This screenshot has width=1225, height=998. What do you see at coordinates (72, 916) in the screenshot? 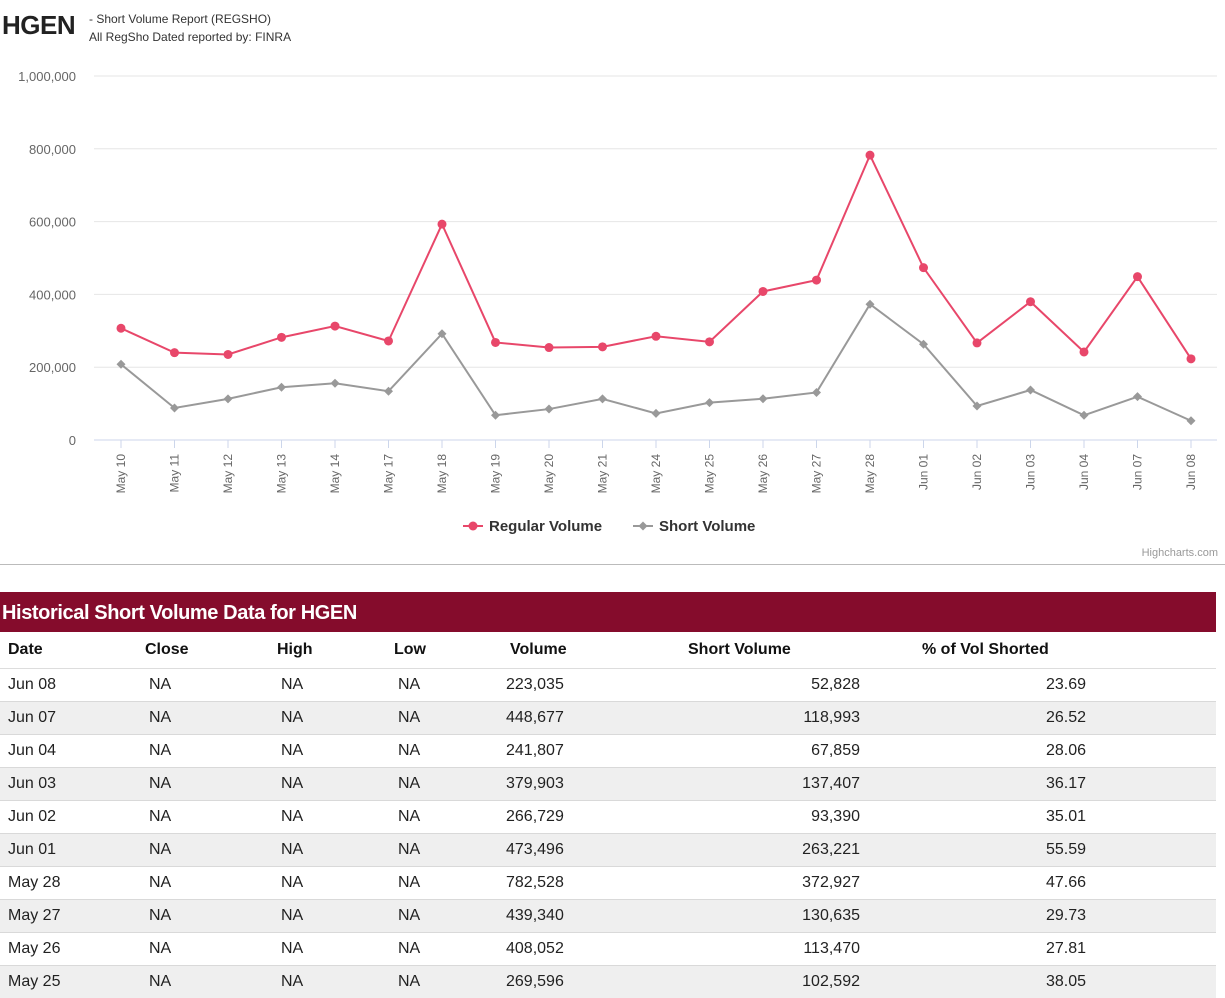
I see `cell-date: May 27` at bounding box center [72, 916].